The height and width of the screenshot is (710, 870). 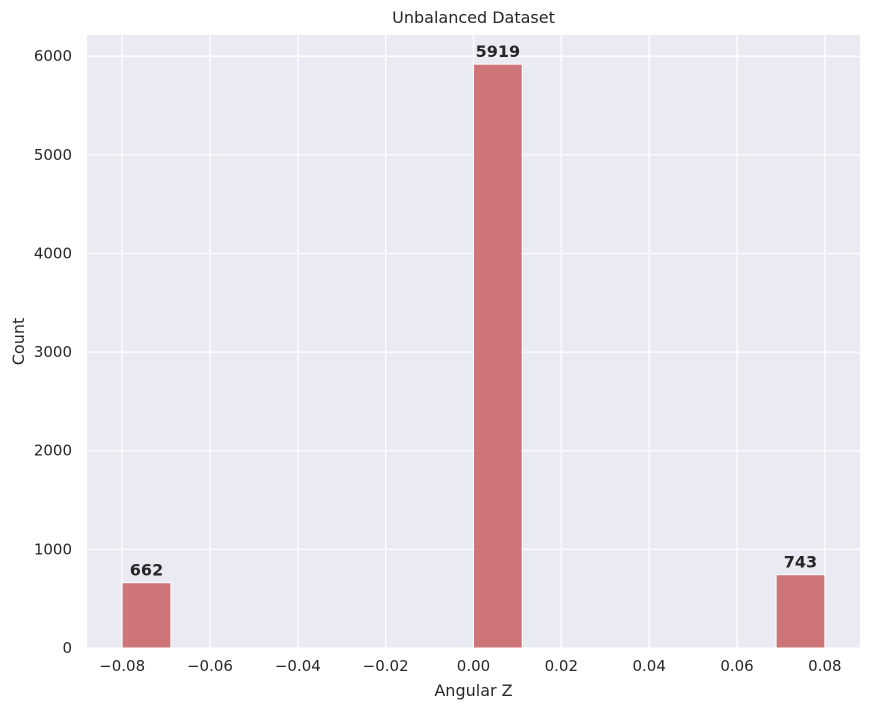 What do you see at coordinates (122, 666) in the screenshot?
I see `x-tick-label: −0.08` at bounding box center [122, 666].